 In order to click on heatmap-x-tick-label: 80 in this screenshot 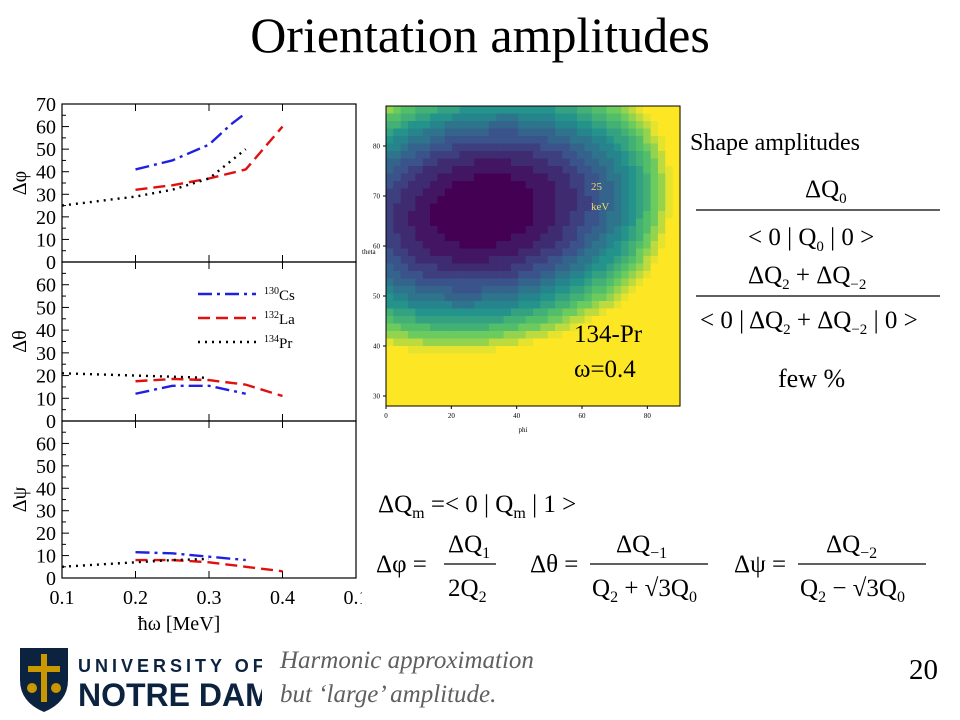, I will do `click(648, 416)`.